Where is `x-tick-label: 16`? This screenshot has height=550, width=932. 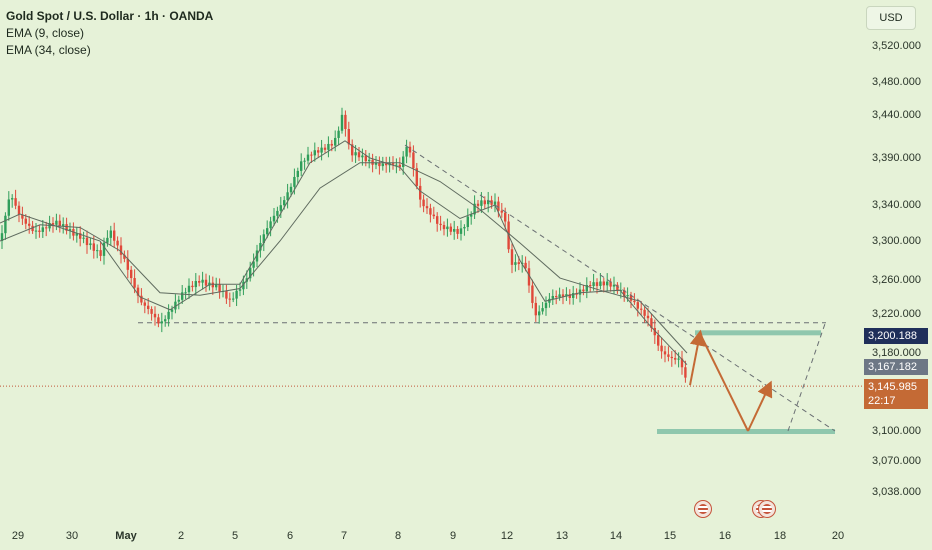 x-tick-label: 16 is located at coordinates (725, 536).